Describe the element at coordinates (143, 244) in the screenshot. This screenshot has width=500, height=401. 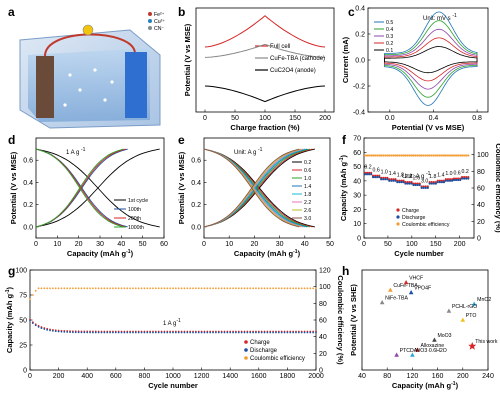
I see `x-tick-label: 50` at that location.